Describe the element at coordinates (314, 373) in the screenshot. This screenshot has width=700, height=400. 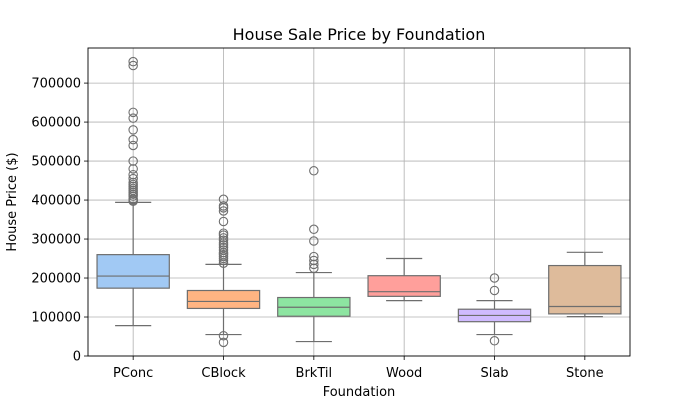
I see `x-tick-label: BrkTil` at that location.